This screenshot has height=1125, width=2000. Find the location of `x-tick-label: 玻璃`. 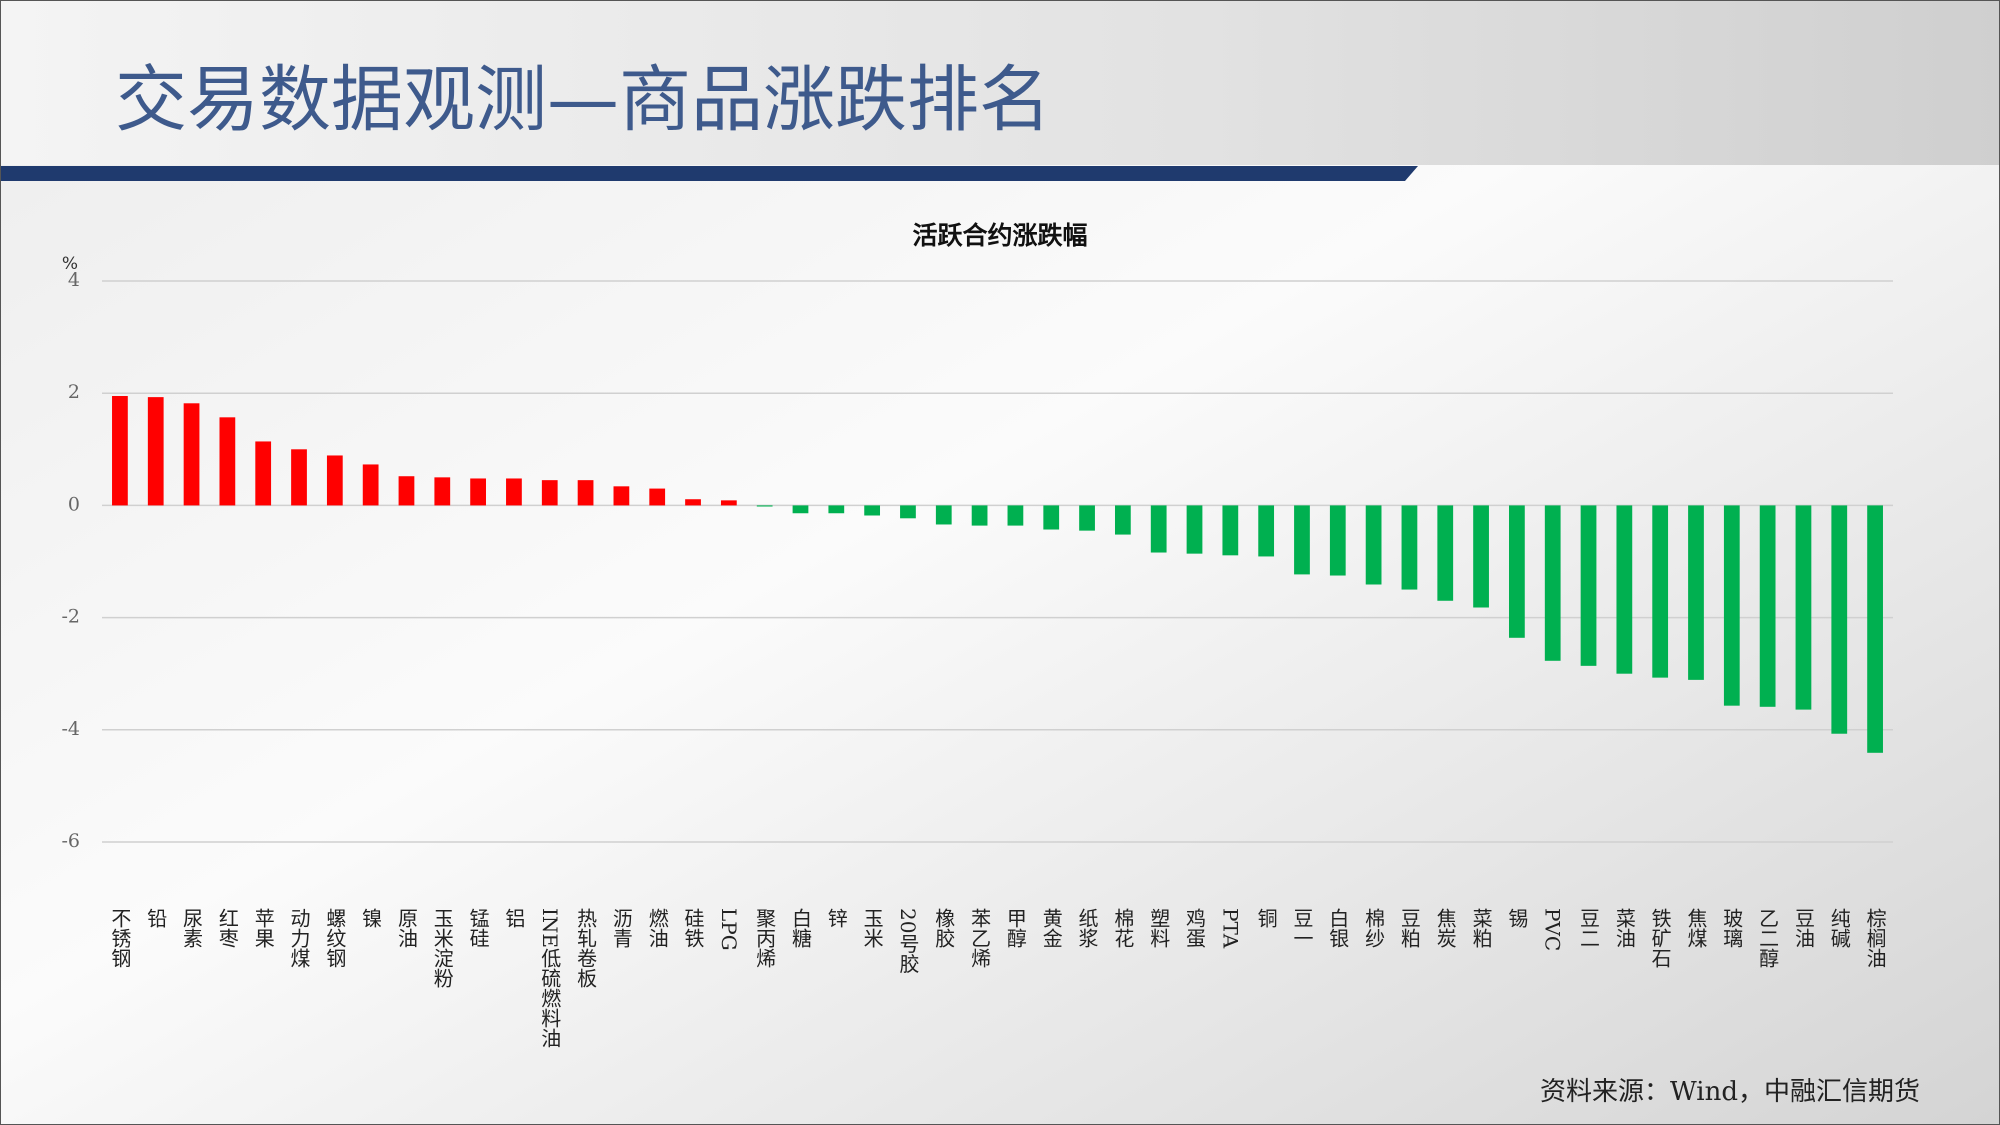

x-tick-label: 玻璃 is located at coordinates (1732, 928).